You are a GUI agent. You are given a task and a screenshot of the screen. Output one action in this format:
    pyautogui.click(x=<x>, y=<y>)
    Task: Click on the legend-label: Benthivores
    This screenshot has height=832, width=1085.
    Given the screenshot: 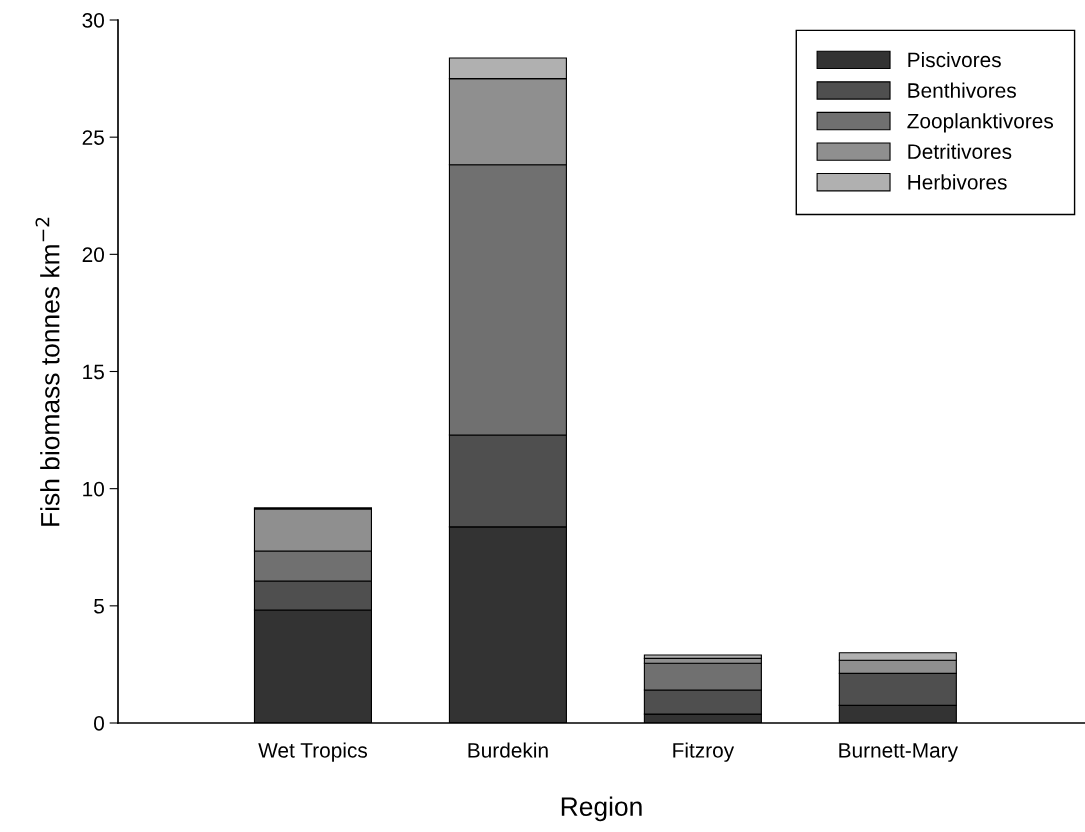 What is the action you would take?
    pyautogui.click(x=962, y=90)
    